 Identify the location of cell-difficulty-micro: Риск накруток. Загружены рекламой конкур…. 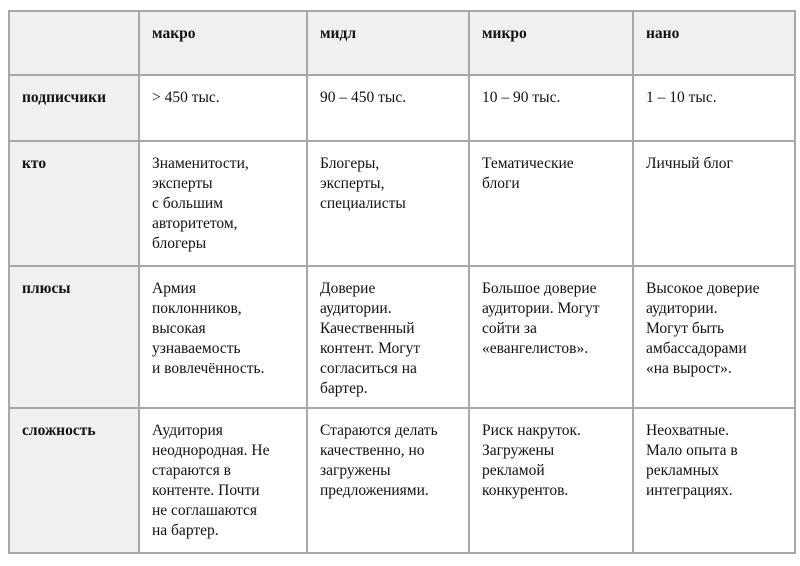
(551, 480).